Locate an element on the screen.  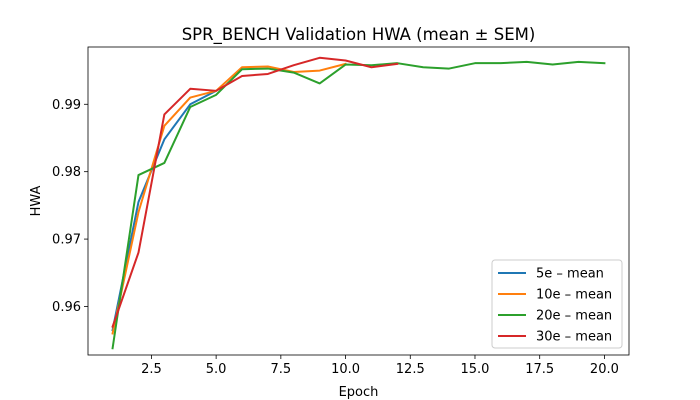
x-axis-ticks: 2.5 5.0 7.5 10.0 12.5 15.0 17.5 20.0 is located at coordinates (380, 366).